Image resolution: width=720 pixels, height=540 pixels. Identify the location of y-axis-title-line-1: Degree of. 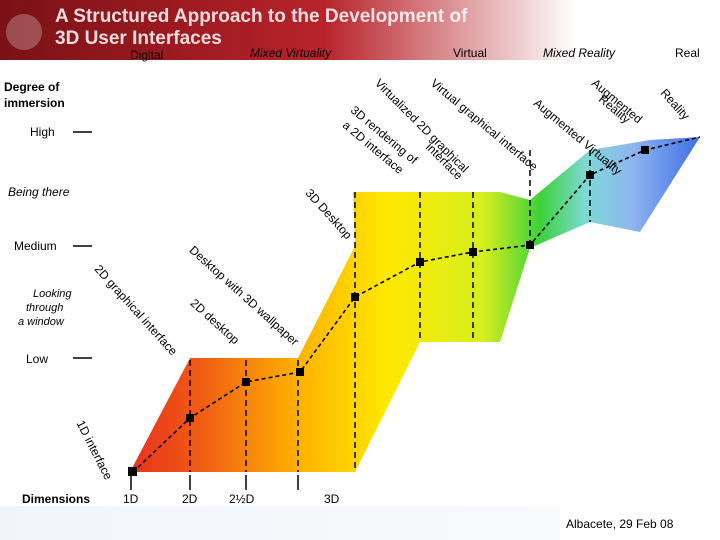
(32, 87).